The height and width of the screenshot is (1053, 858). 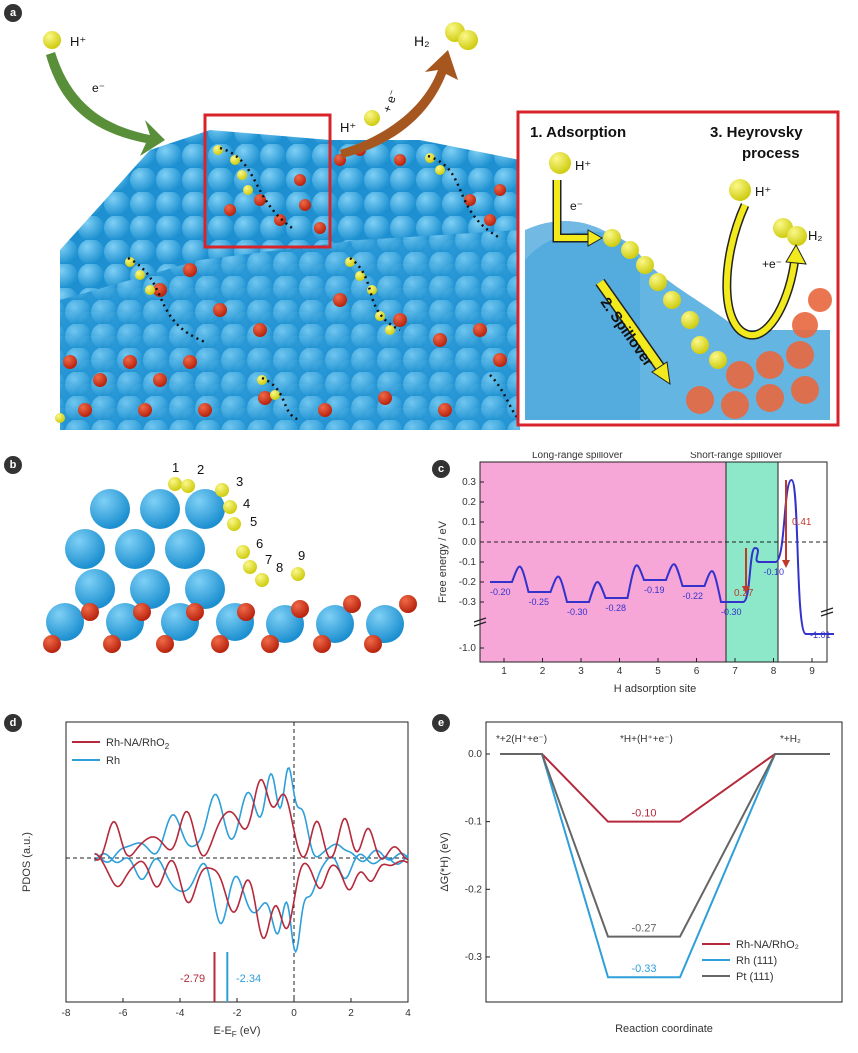 I want to click on h-plus-left-label: H⁺, so click(x=78, y=41).